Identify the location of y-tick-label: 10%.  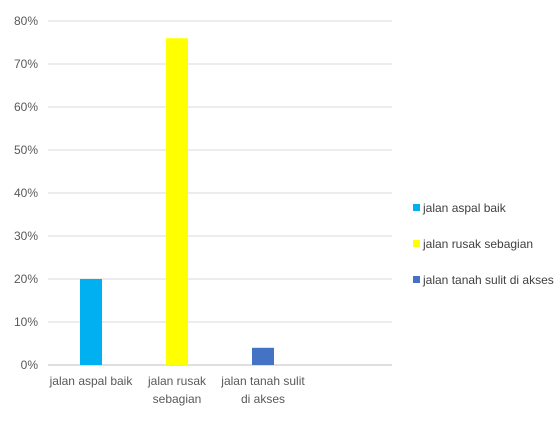
(26, 322).